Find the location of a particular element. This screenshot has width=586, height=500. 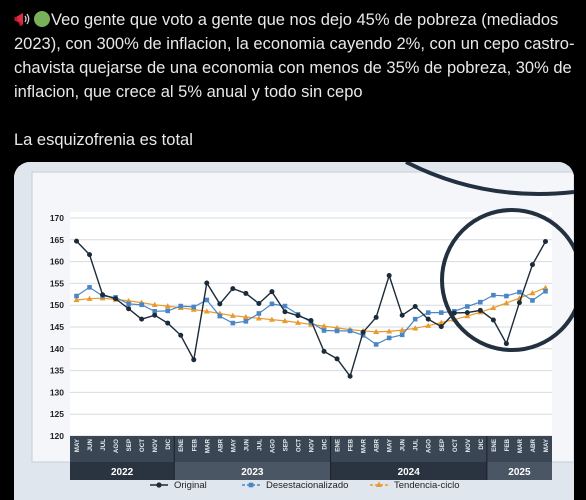

year-band-2024 is located at coordinates (408, 471).